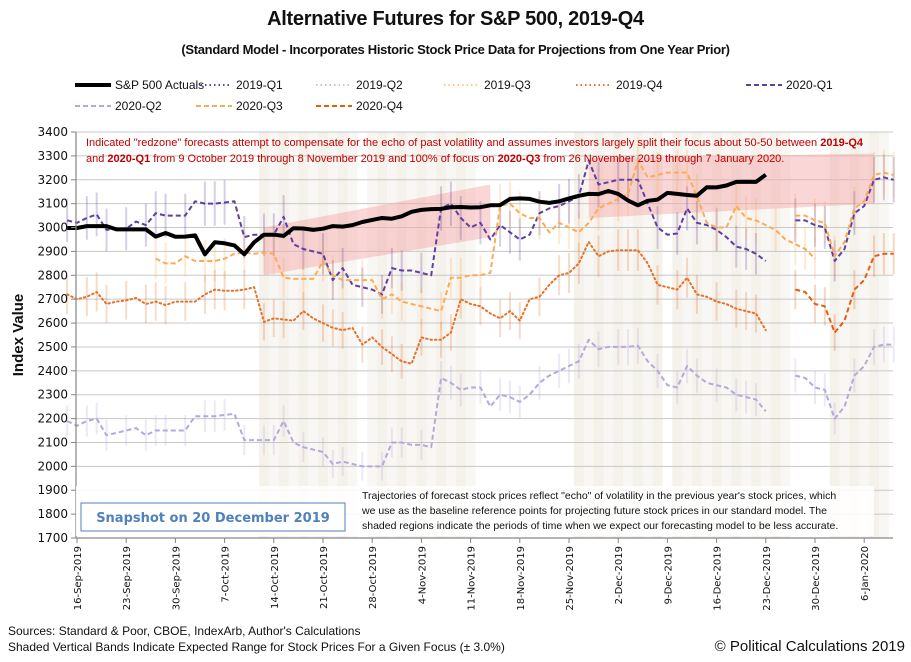  Describe the element at coordinates (52, 299) in the screenshot. I see `y-tick-label: 2700` at that location.